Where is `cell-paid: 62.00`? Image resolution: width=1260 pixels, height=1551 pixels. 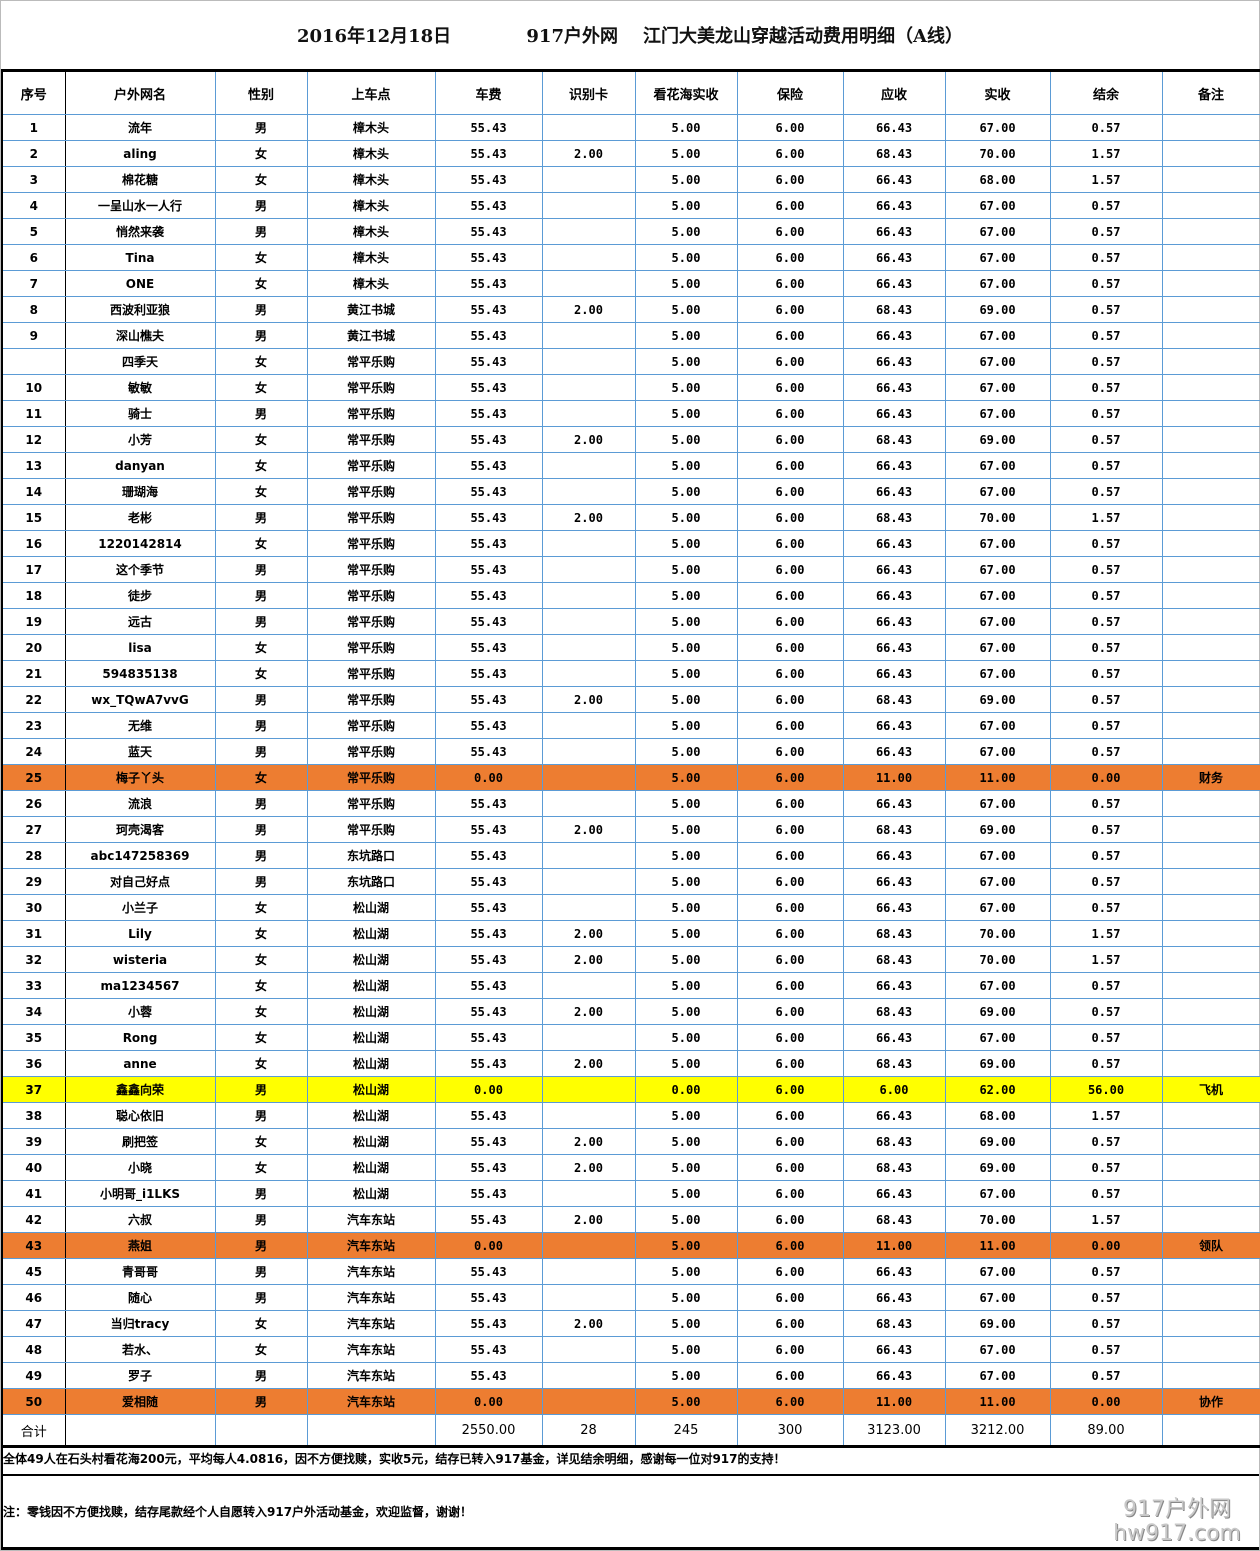 cell-paid: 62.00 is located at coordinates (997, 1089).